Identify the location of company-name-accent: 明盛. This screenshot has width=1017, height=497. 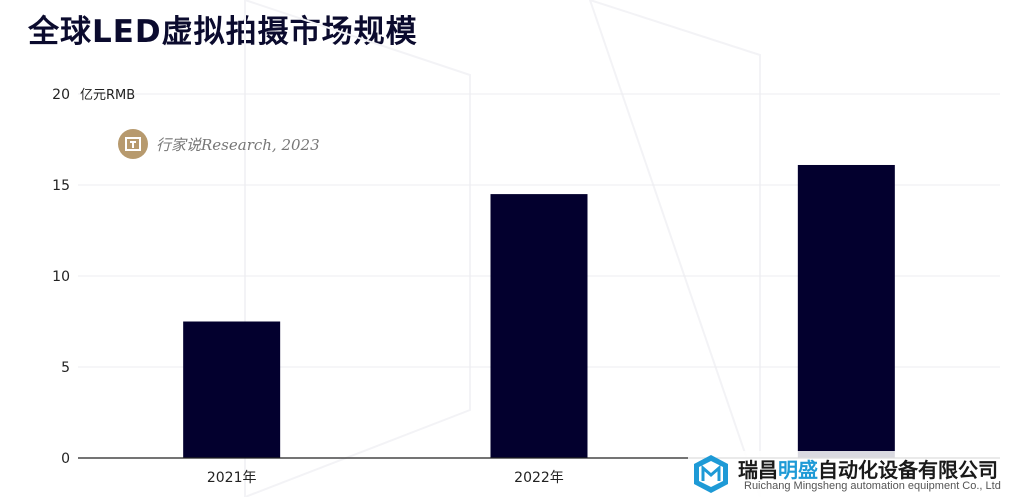
(798, 470).